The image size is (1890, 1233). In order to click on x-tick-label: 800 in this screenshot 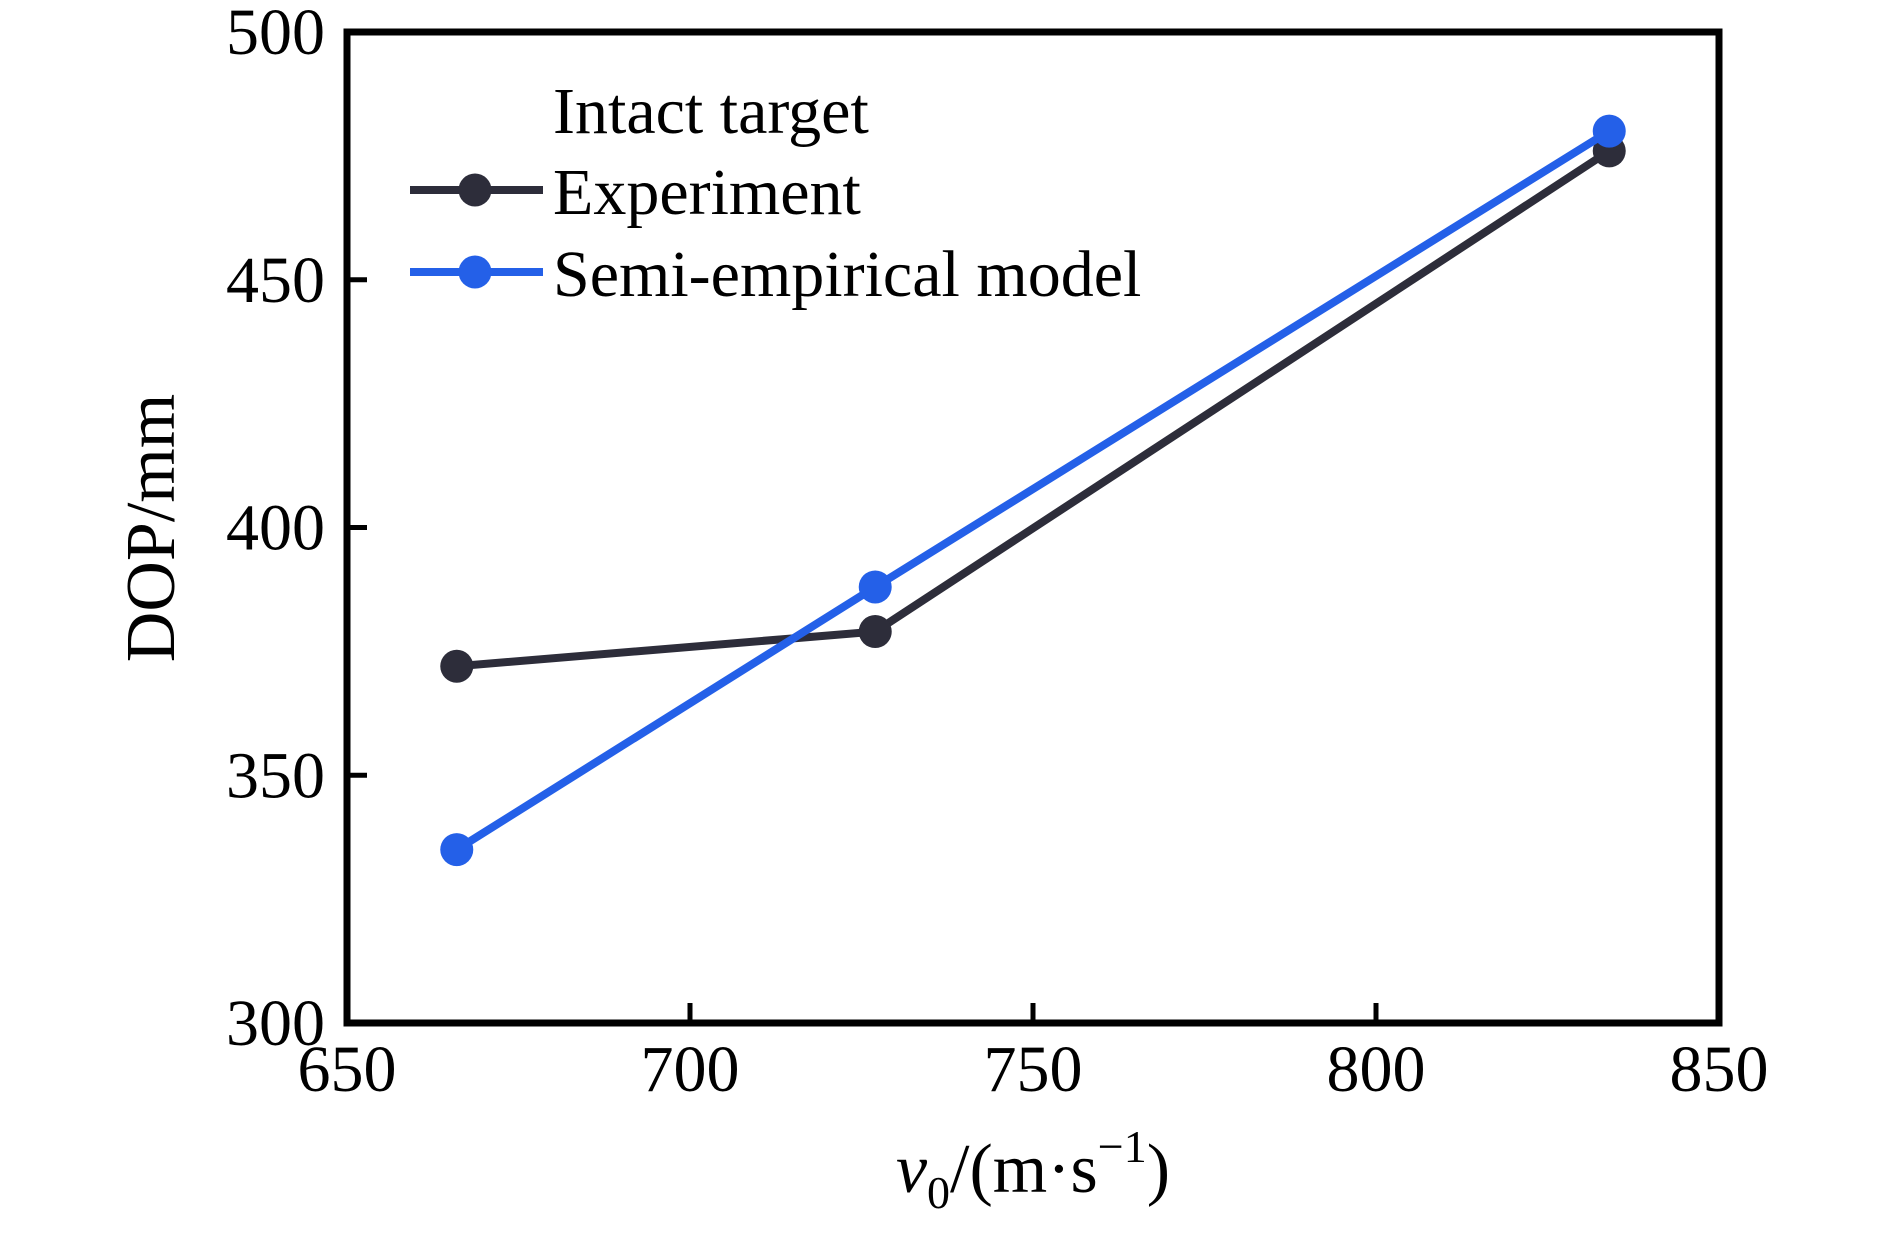, I will do `click(1376, 1069)`.